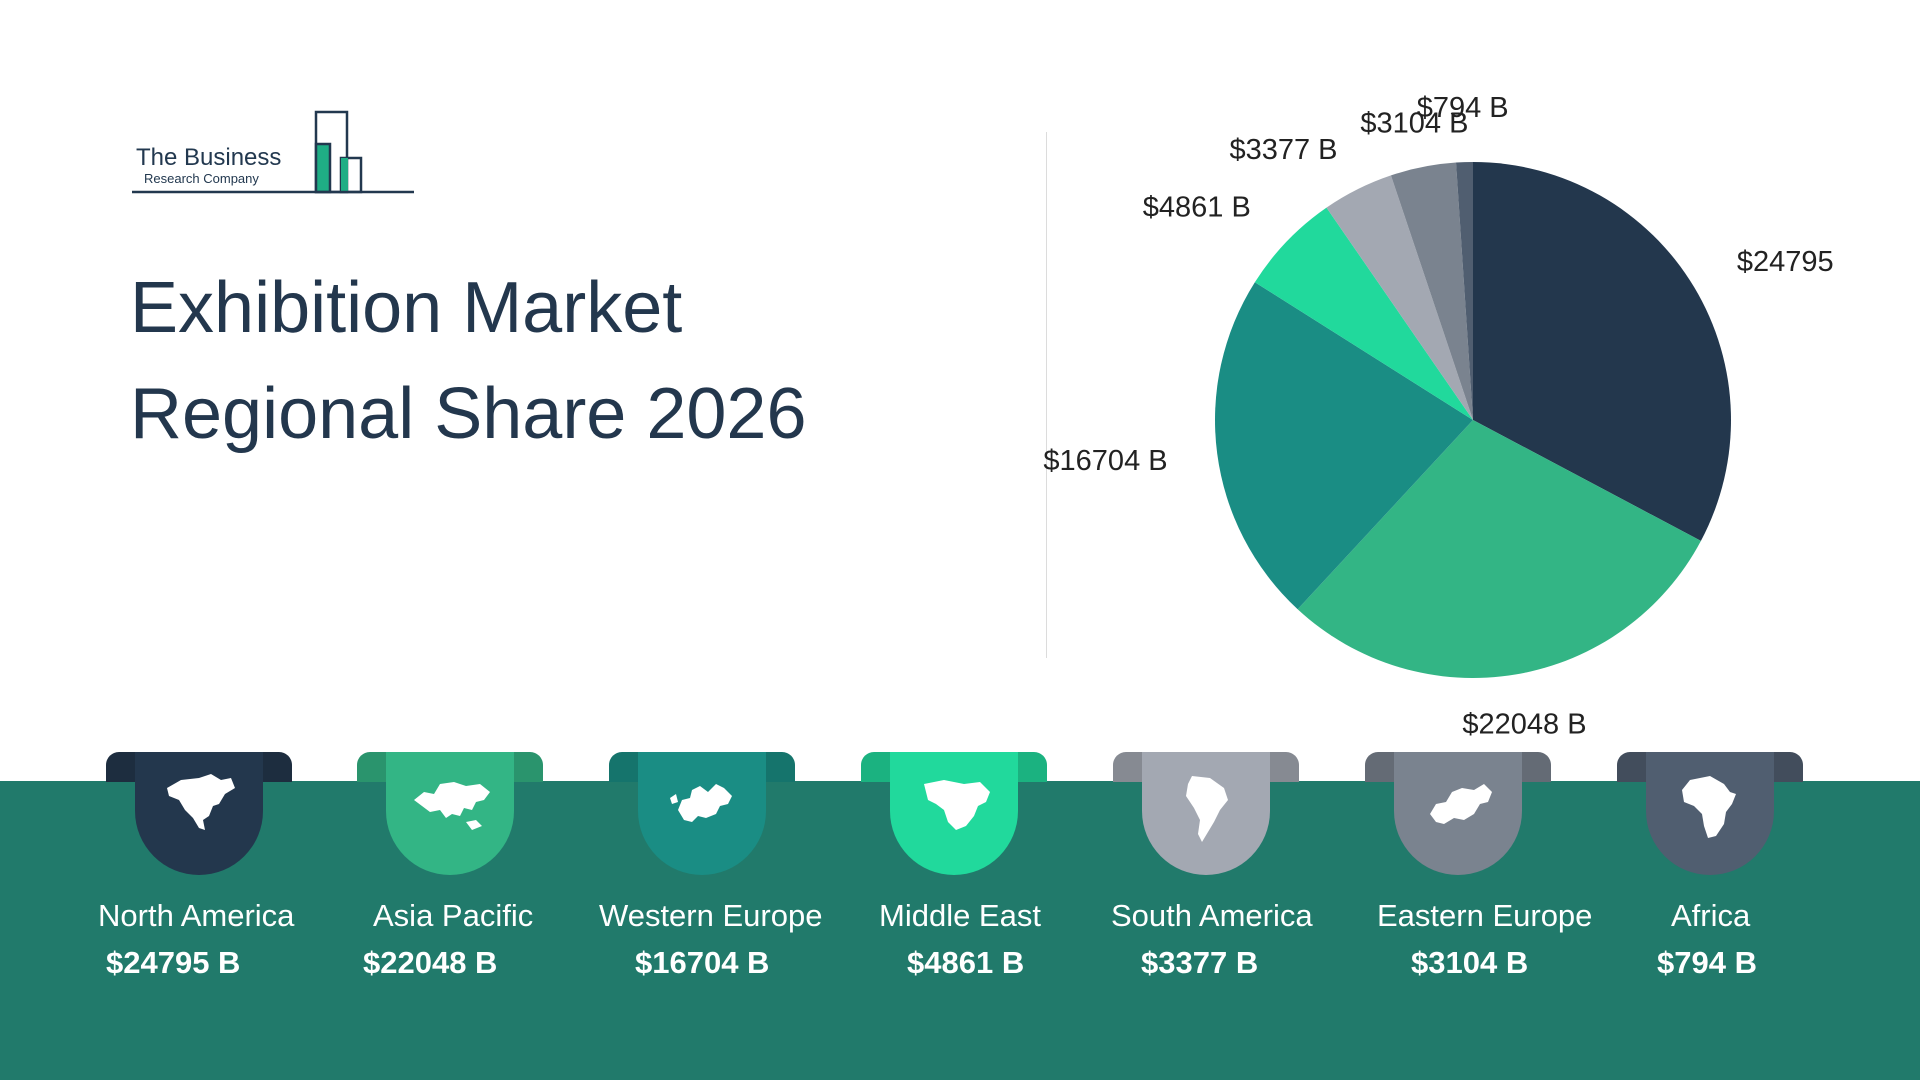 The width and height of the screenshot is (1920, 1080). Describe the element at coordinates (1344, 446) in the screenshot. I see `pie-slice-western-europe` at that location.